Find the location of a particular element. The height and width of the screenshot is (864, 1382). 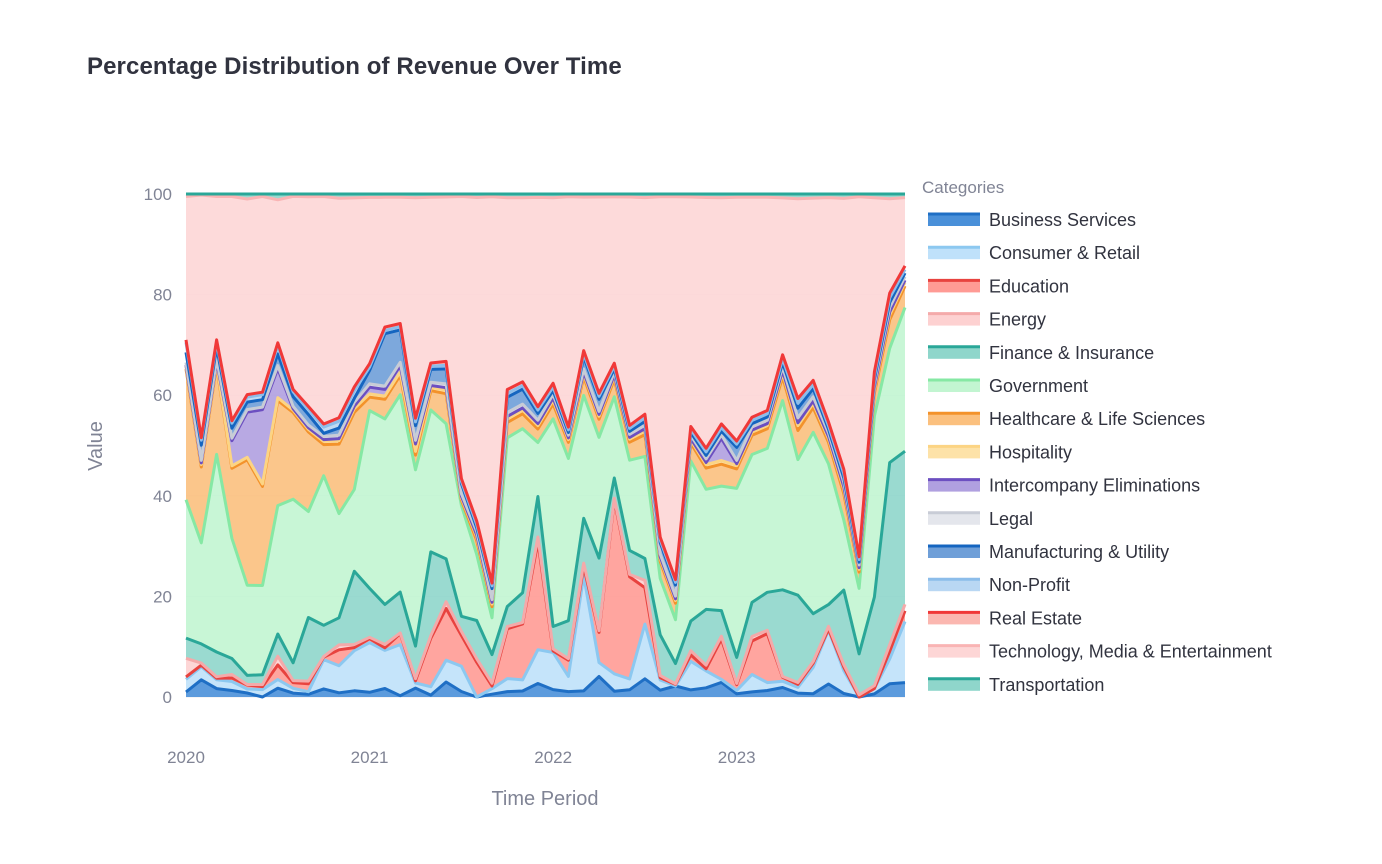

y-tick-label: 40 is located at coordinates (162, 496).